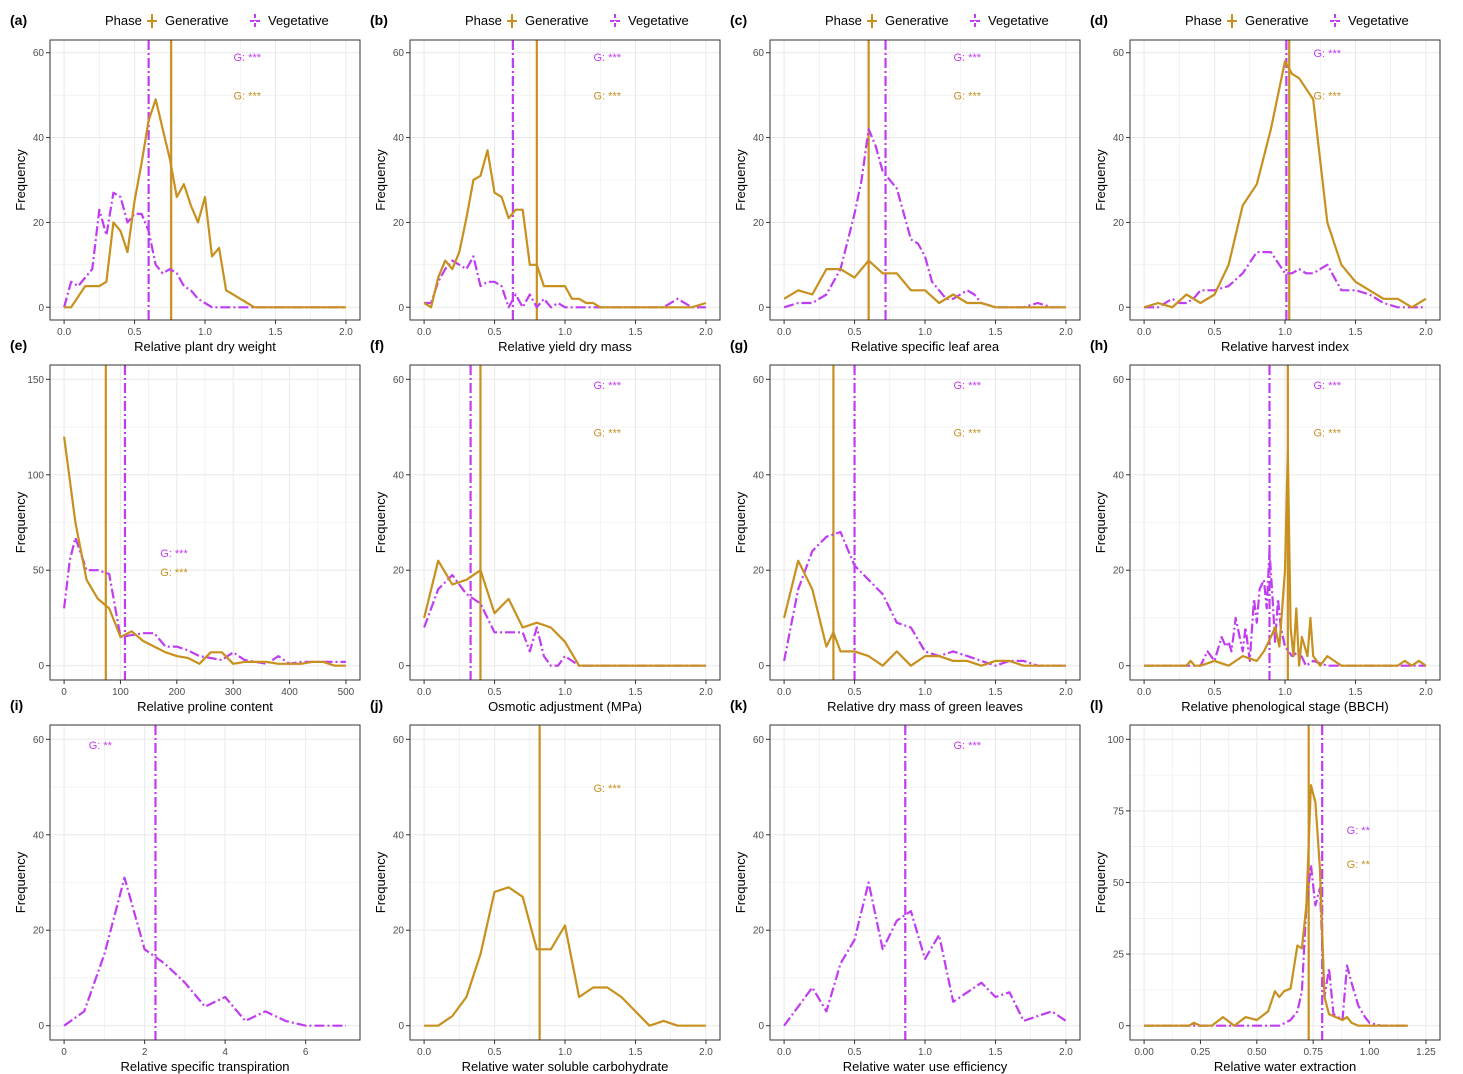 This screenshot has height=1074, width=1463. What do you see at coordinates (1277, 20) in the screenshot?
I see `legend-label-generative: Generative` at bounding box center [1277, 20].